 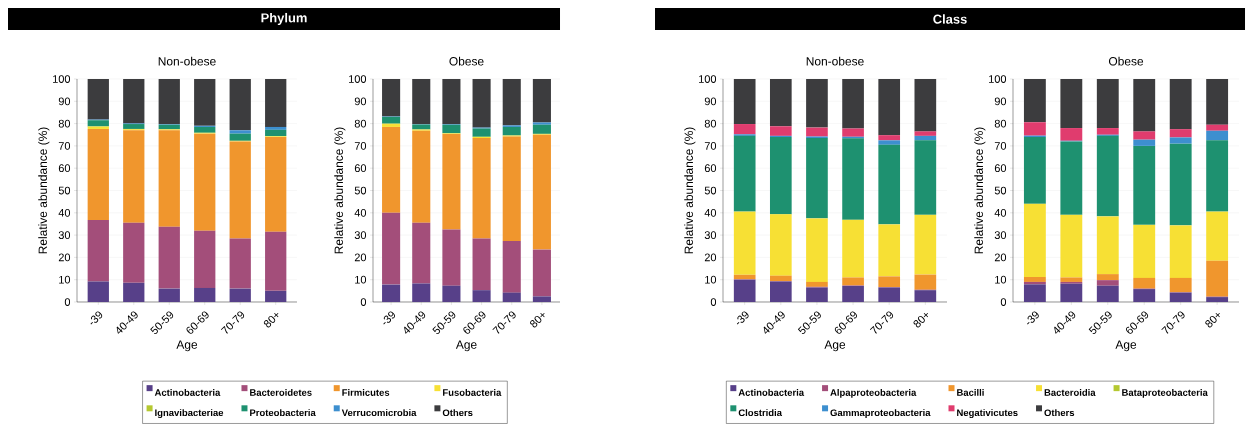 What do you see at coordinates (1165, 393) in the screenshot?
I see `legend-label: Bataproteobacteria` at bounding box center [1165, 393].